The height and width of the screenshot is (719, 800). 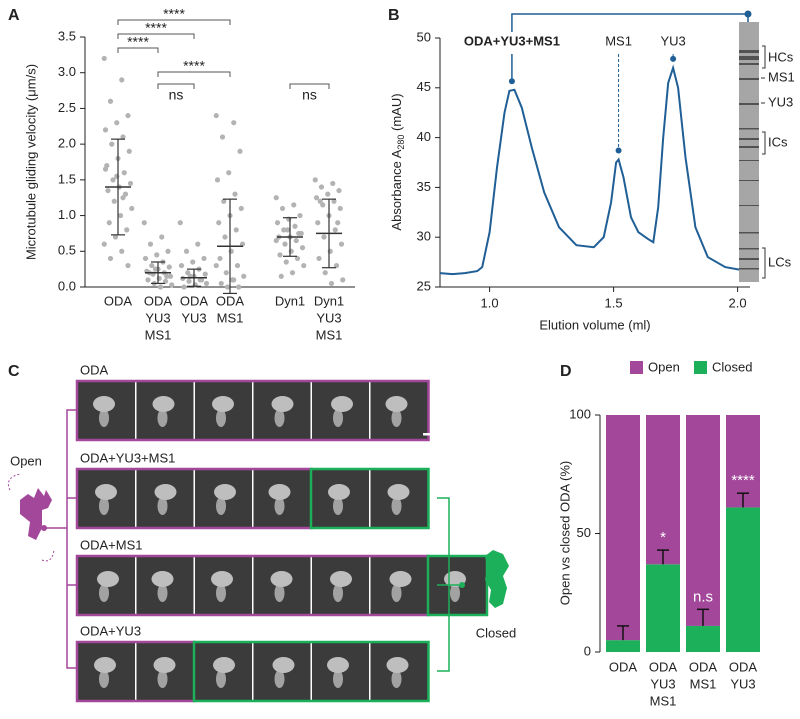 What do you see at coordinates (111, 544) in the screenshot?
I see `row-label: ODA+MS1` at bounding box center [111, 544].